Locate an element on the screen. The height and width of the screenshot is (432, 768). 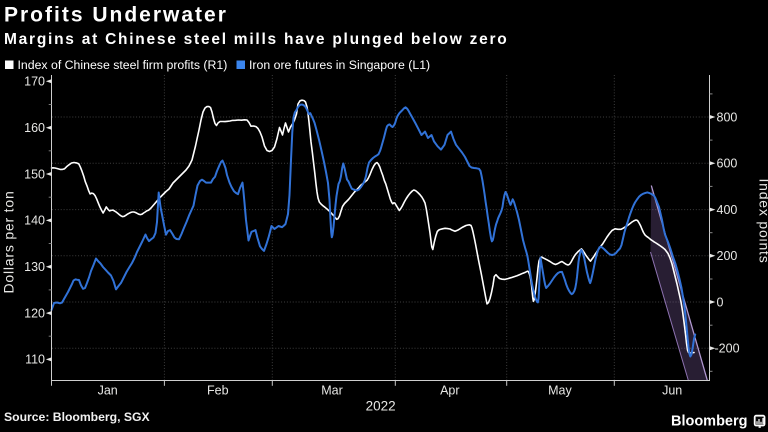
svg-text: Feb is located at coordinates (218, 390).